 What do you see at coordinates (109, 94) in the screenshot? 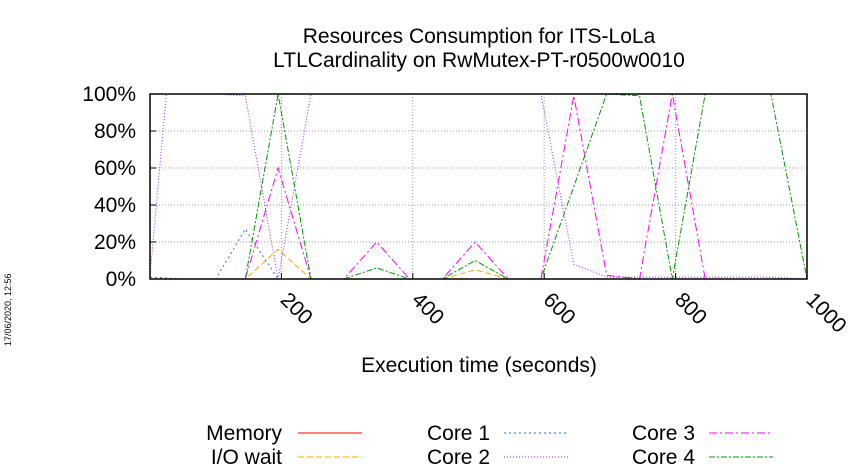
I see `y-tick-label: 100%` at bounding box center [109, 94].